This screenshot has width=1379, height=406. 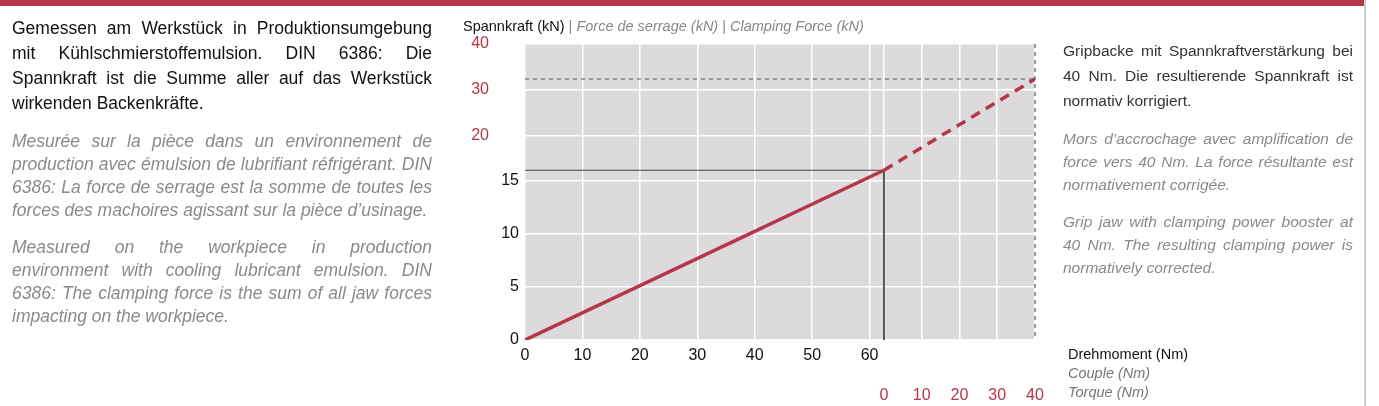 What do you see at coordinates (510, 233) in the screenshot?
I see `y-tick-label: 10` at bounding box center [510, 233].